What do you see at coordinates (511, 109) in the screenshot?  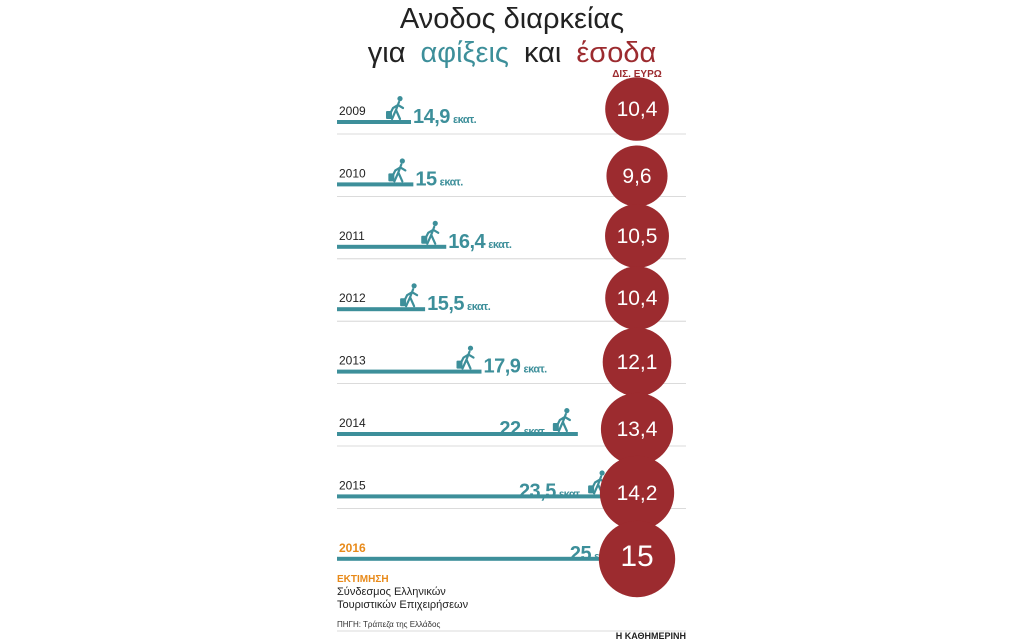 I see `chart-row: 2009 14,9 εκατ. 10,4` at bounding box center [511, 109].